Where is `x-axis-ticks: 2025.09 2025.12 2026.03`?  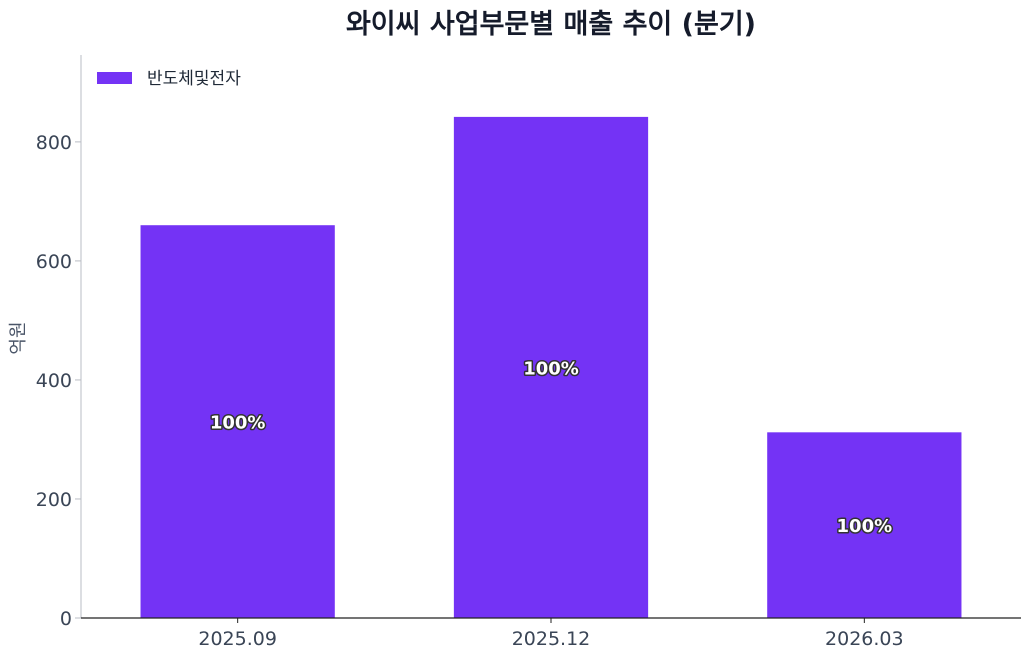
x-axis-ticks: 2025.09 2025.12 2026.03 is located at coordinates (551, 634).